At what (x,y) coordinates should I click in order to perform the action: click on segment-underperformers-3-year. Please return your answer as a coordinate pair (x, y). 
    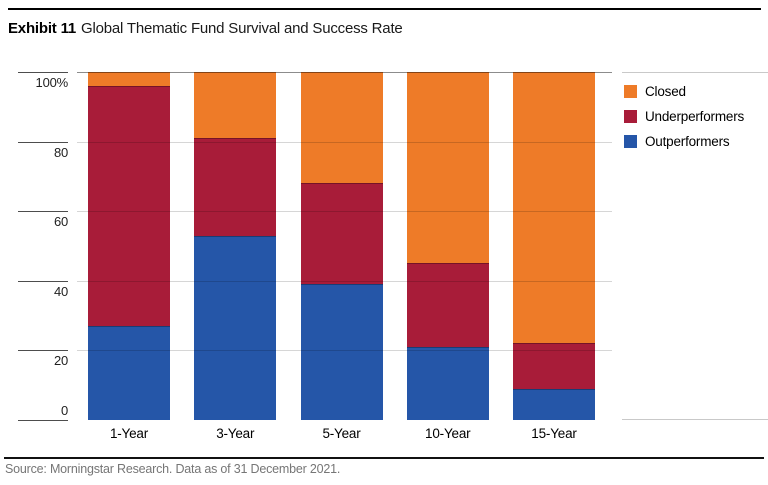
    Looking at the image, I should click on (235, 187).